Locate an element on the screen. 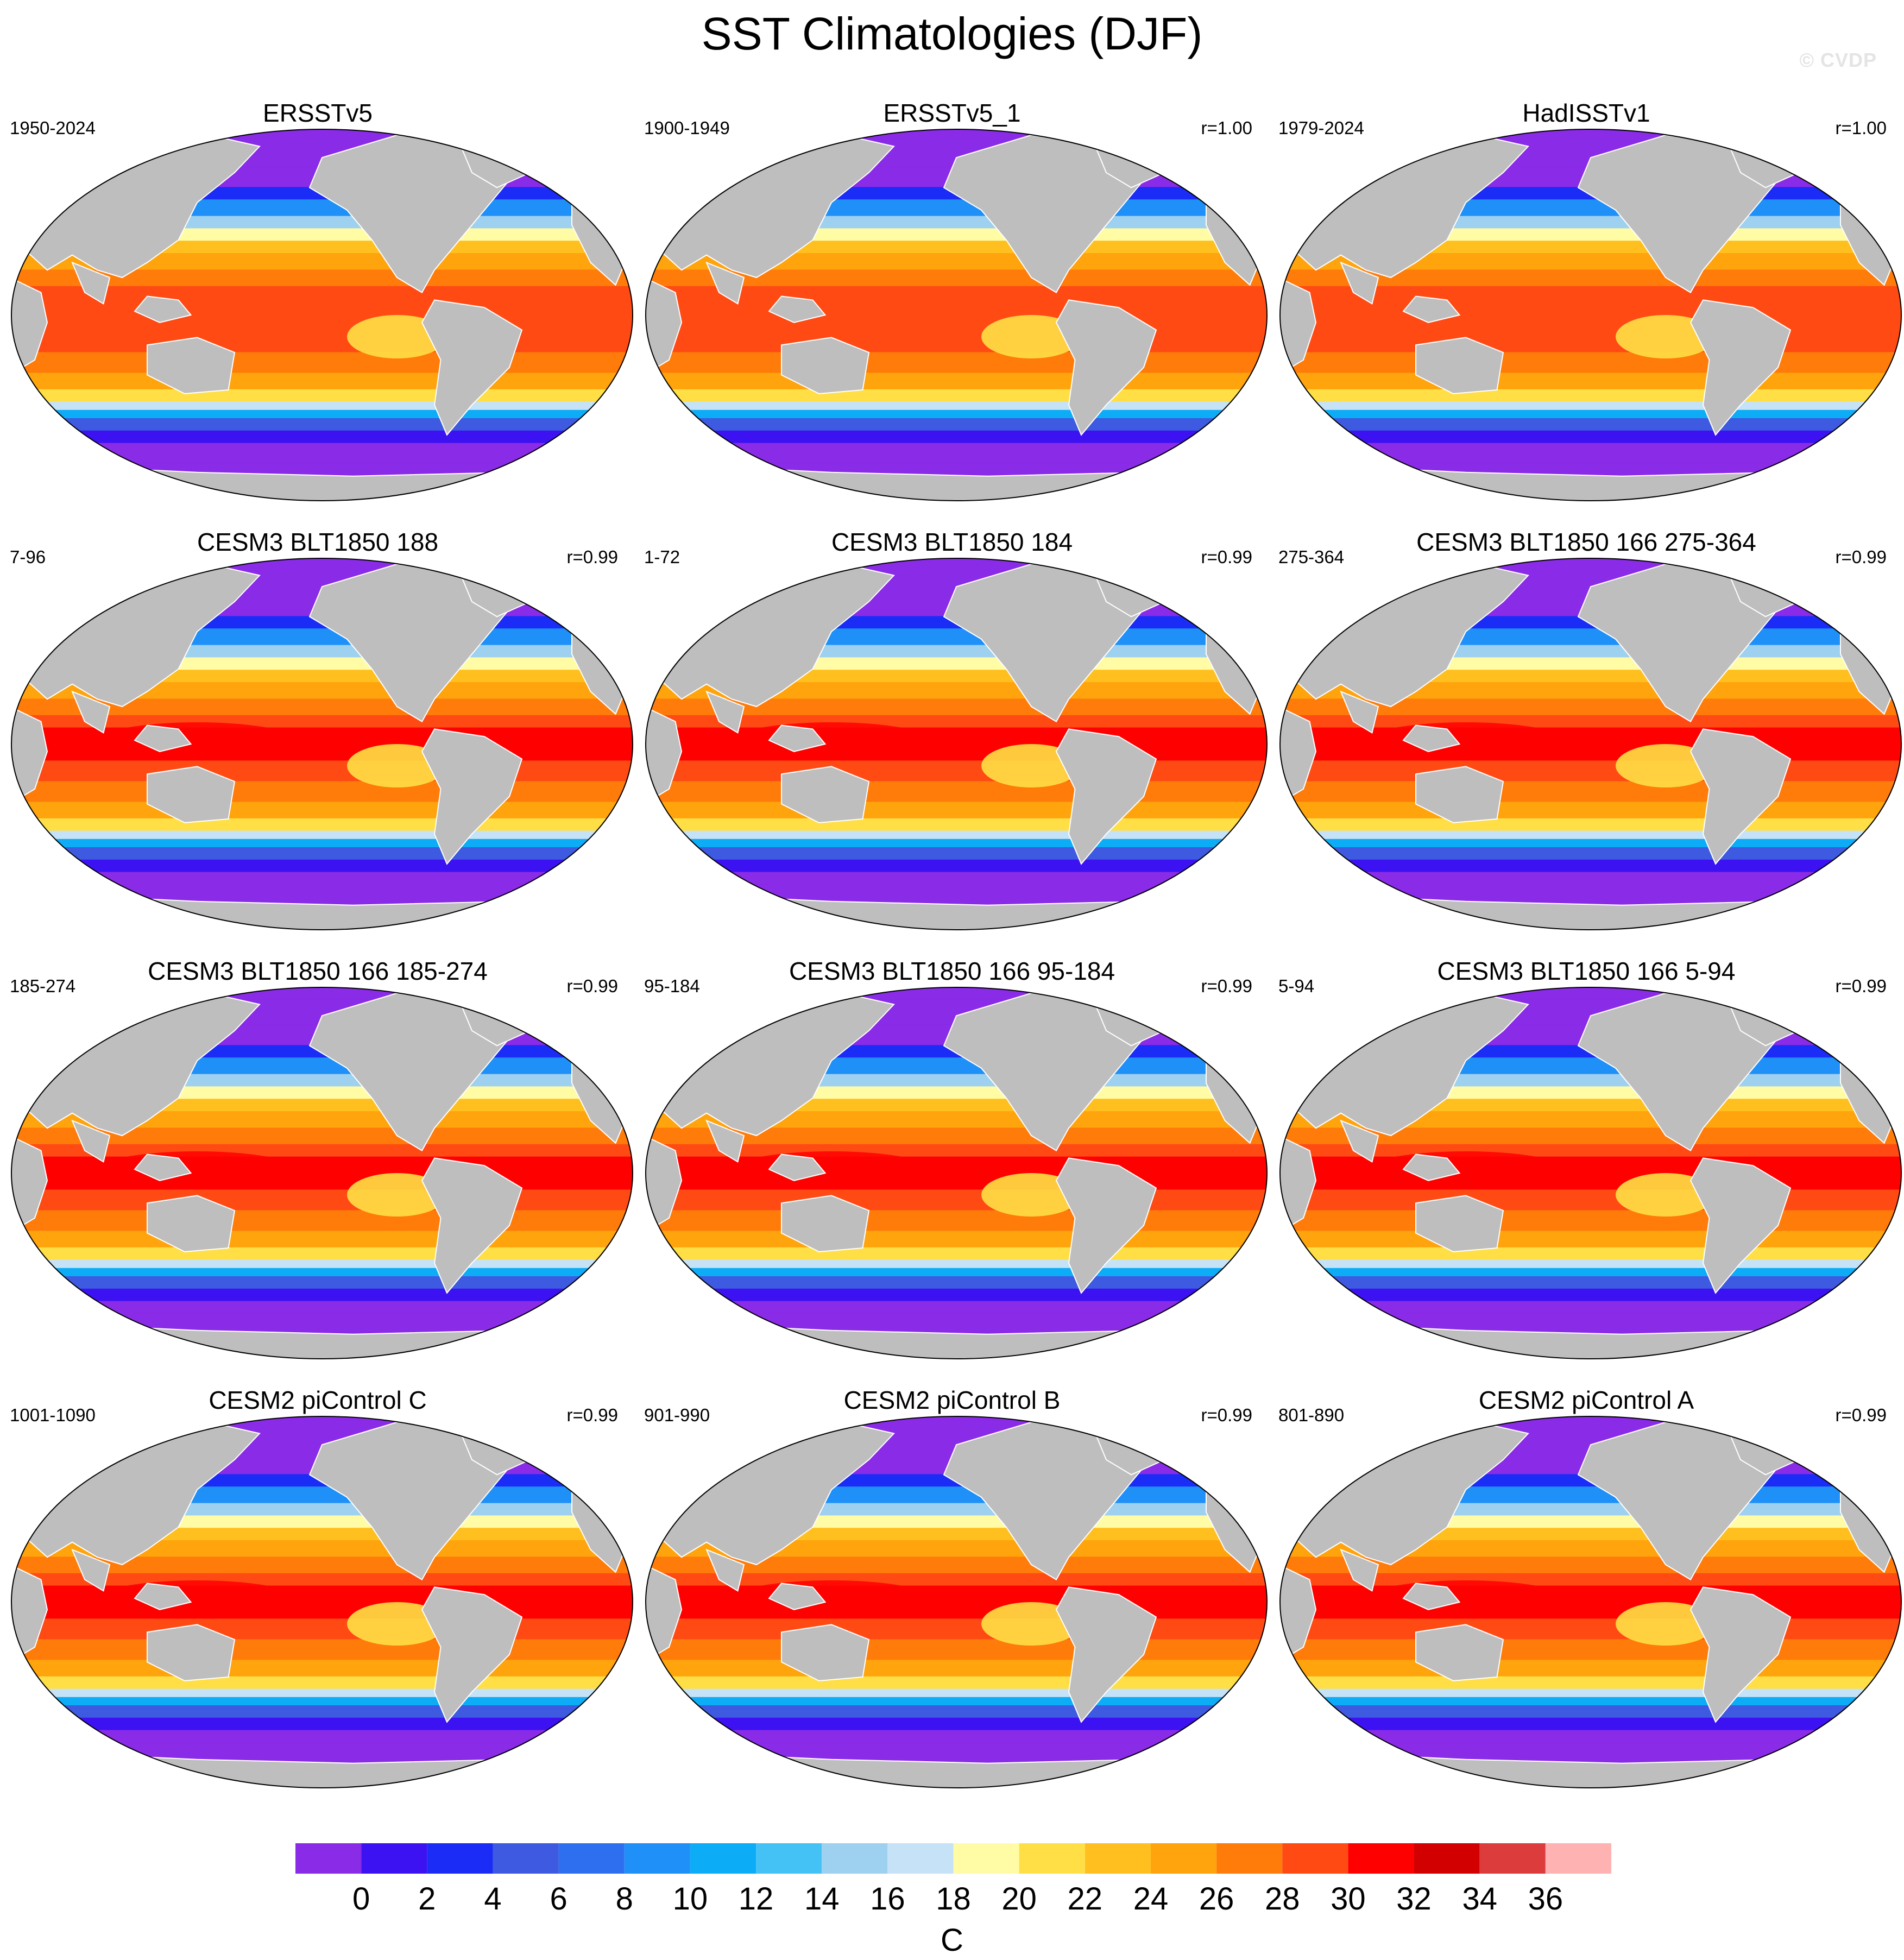 This screenshot has width=1904, height=1960. sst-map is located at coordinates (956, 1602).